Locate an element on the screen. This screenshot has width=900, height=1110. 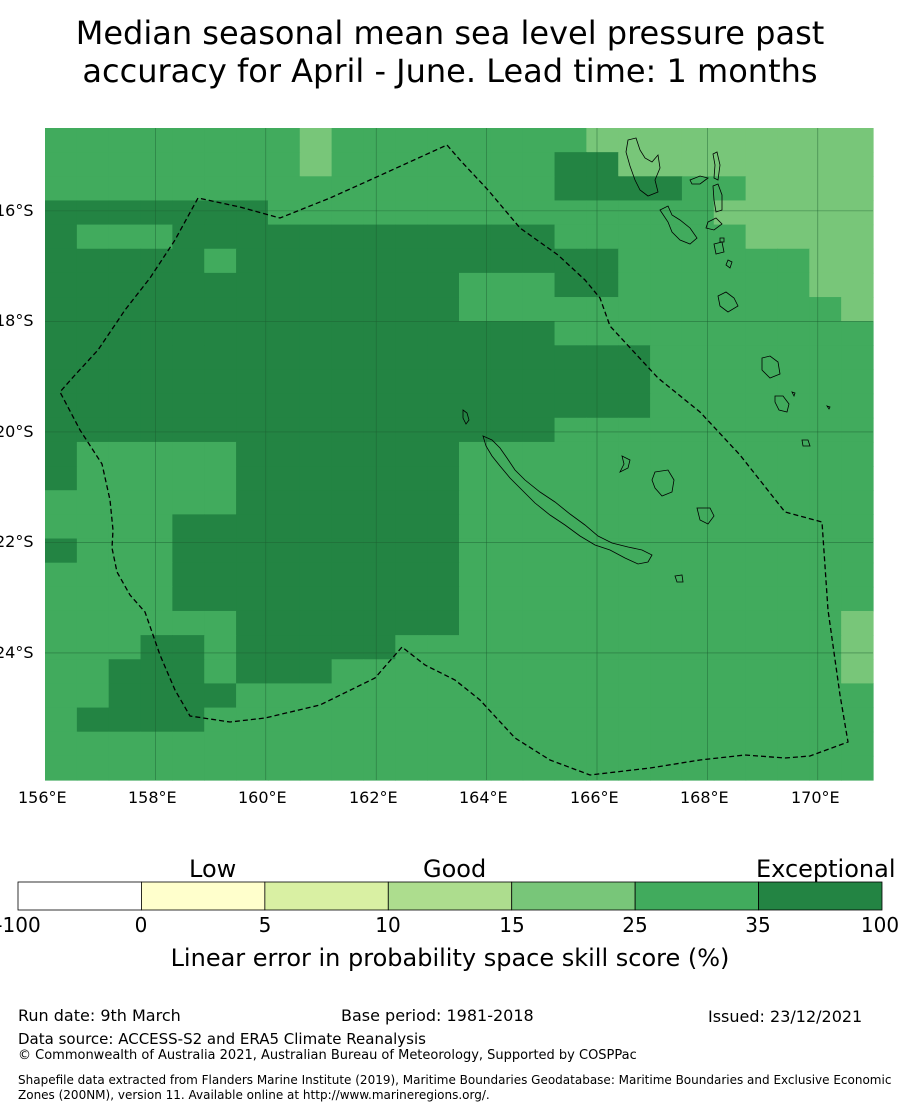
vanuatu-malekula is located at coordinates (678, 225).